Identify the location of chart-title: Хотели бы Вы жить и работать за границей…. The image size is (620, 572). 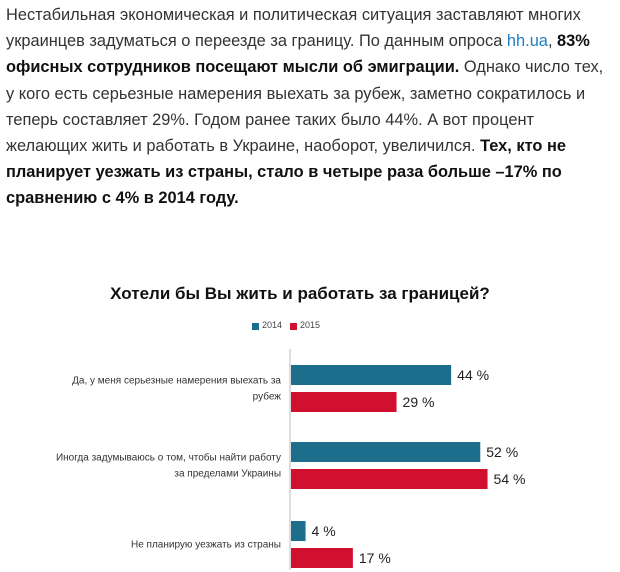
(300, 293).